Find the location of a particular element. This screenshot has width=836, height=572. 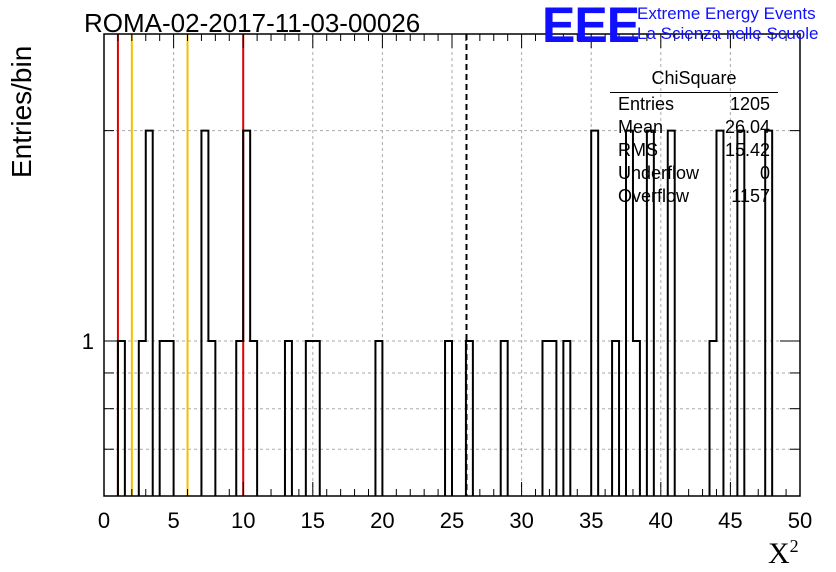

x-axis-label: X2 is located at coordinates (783, 553).